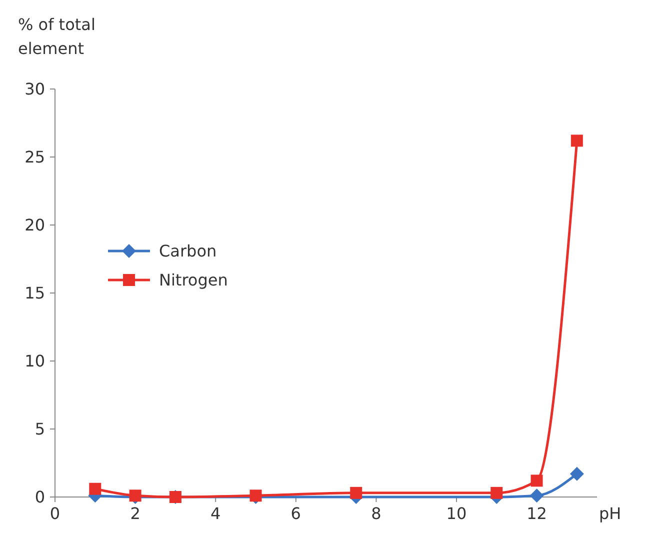 This screenshot has width=645, height=543. I want to click on legend-label: Nitrogen, so click(193, 280).